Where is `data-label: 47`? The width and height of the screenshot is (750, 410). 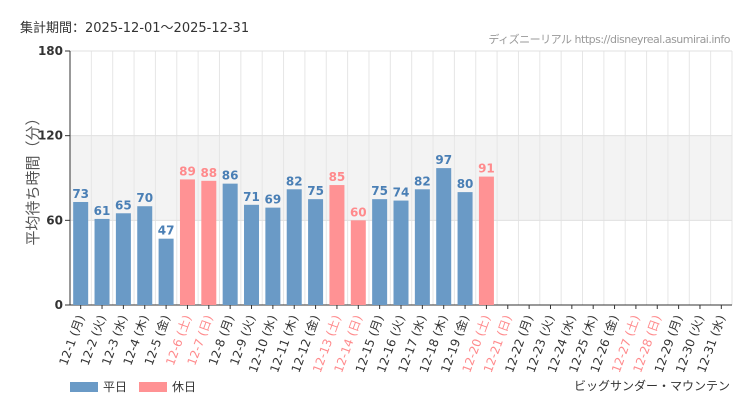 data-label: 47 is located at coordinates (166, 231).